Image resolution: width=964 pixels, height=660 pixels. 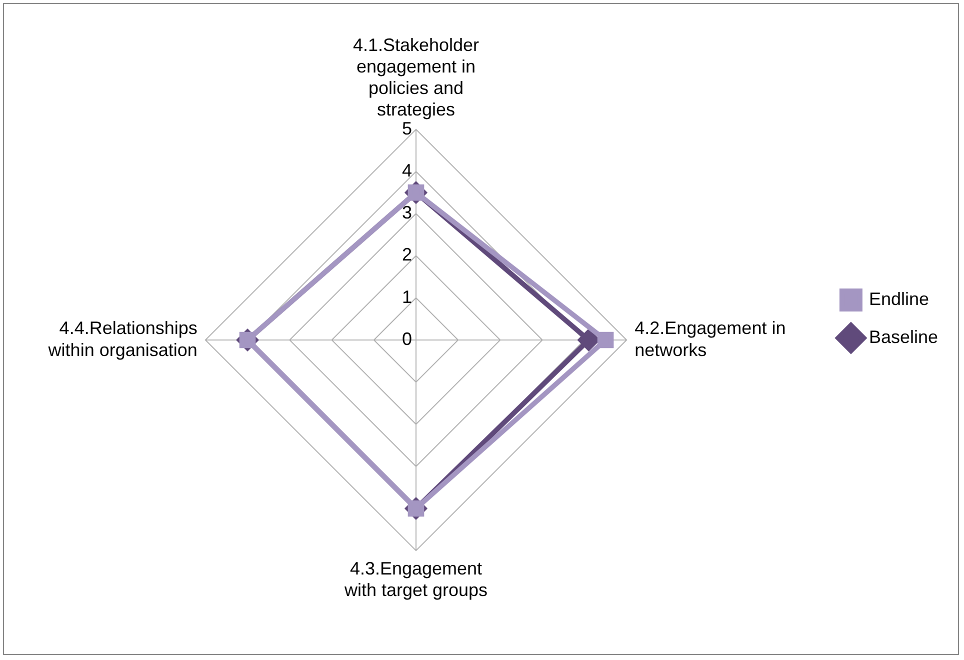 I want to click on y-tick-label: 2, so click(x=407, y=254).